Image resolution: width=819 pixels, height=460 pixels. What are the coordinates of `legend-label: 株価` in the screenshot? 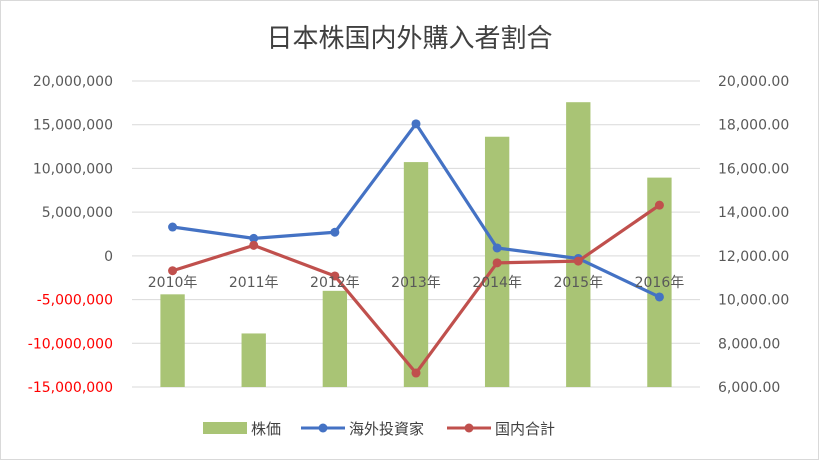 It's located at (266, 429).